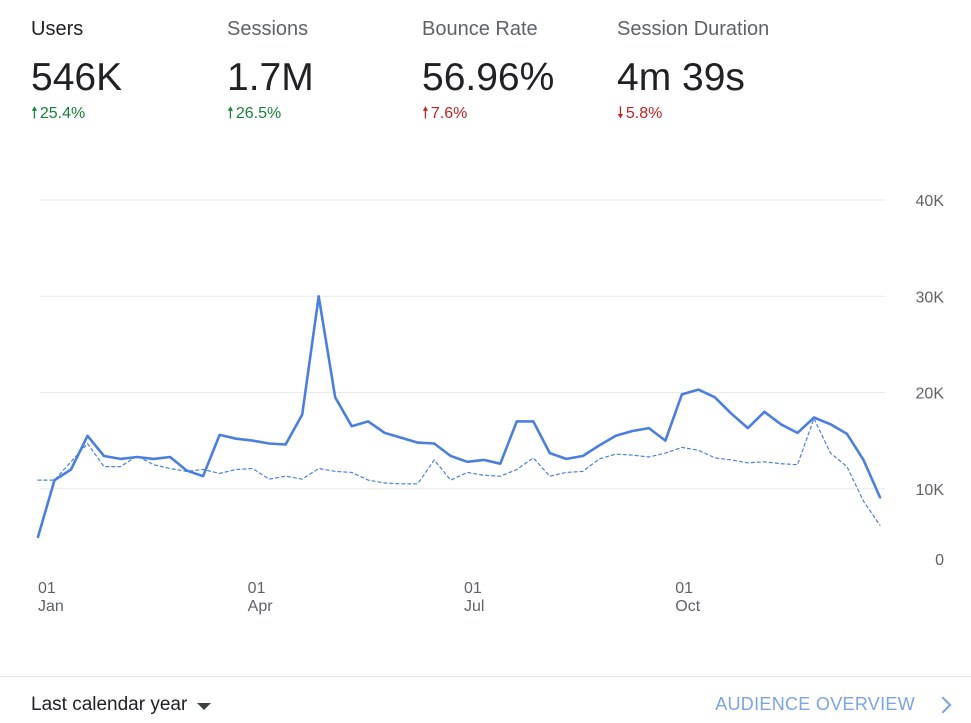  What do you see at coordinates (488, 77) in the screenshot?
I see `metric-value: 56.96%` at bounding box center [488, 77].